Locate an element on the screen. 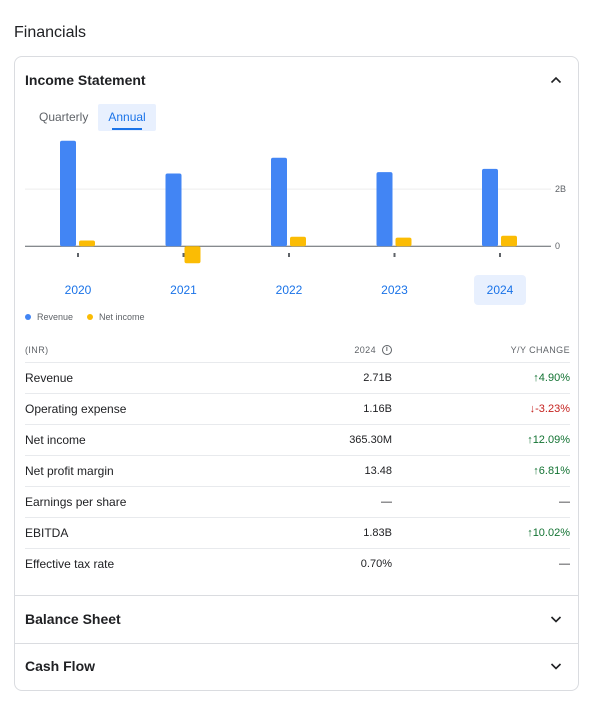 The height and width of the screenshot is (712, 593). chevron-up-icon is located at coordinates (556, 80).